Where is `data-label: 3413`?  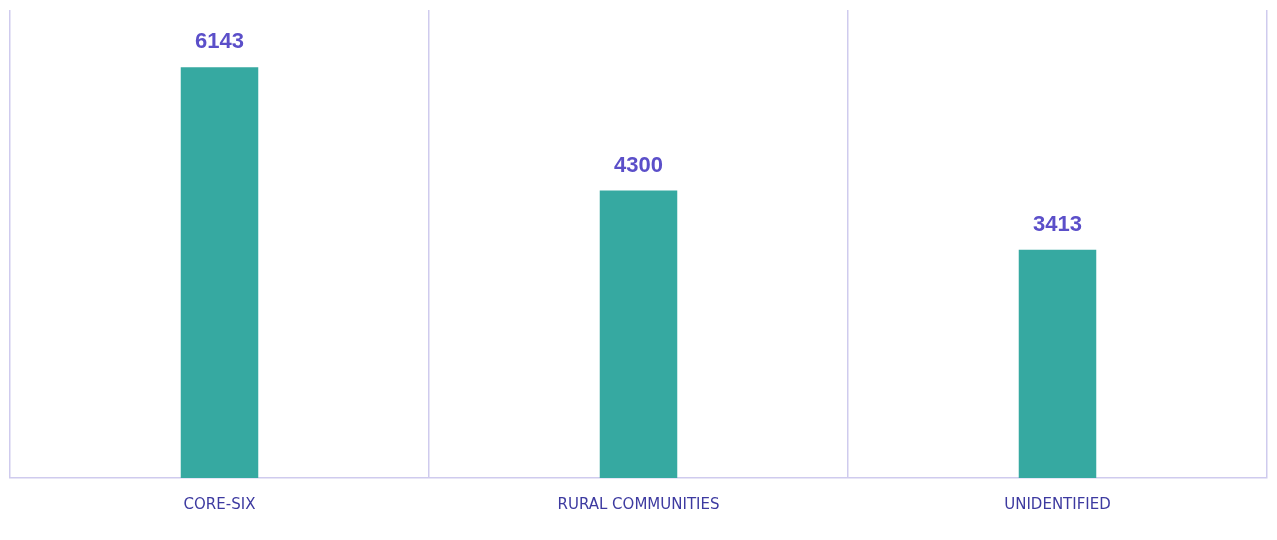
data-label: 3413 is located at coordinates (1057, 223).